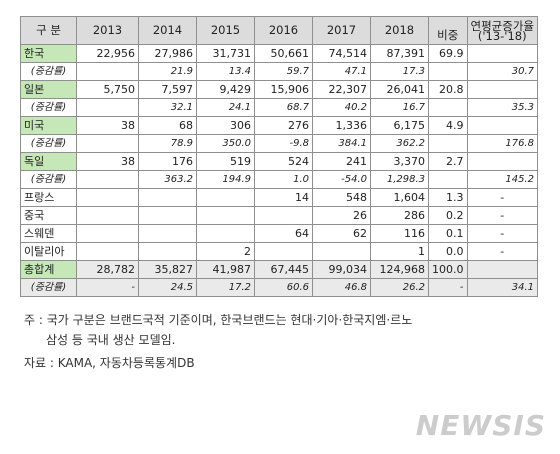 Image resolution: width=560 pixels, height=454 pixels. What do you see at coordinates (399, 71) in the screenshot?
I see `cell-value: 17.3` at bounding box center [399, 71].